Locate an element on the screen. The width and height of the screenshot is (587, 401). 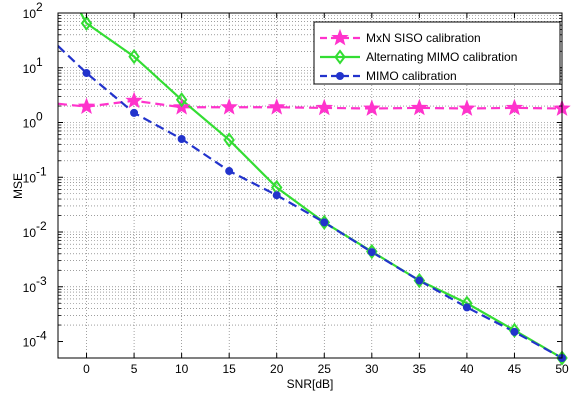
x-axis-label: SNR[dB] is located at coordinates (310, 384).